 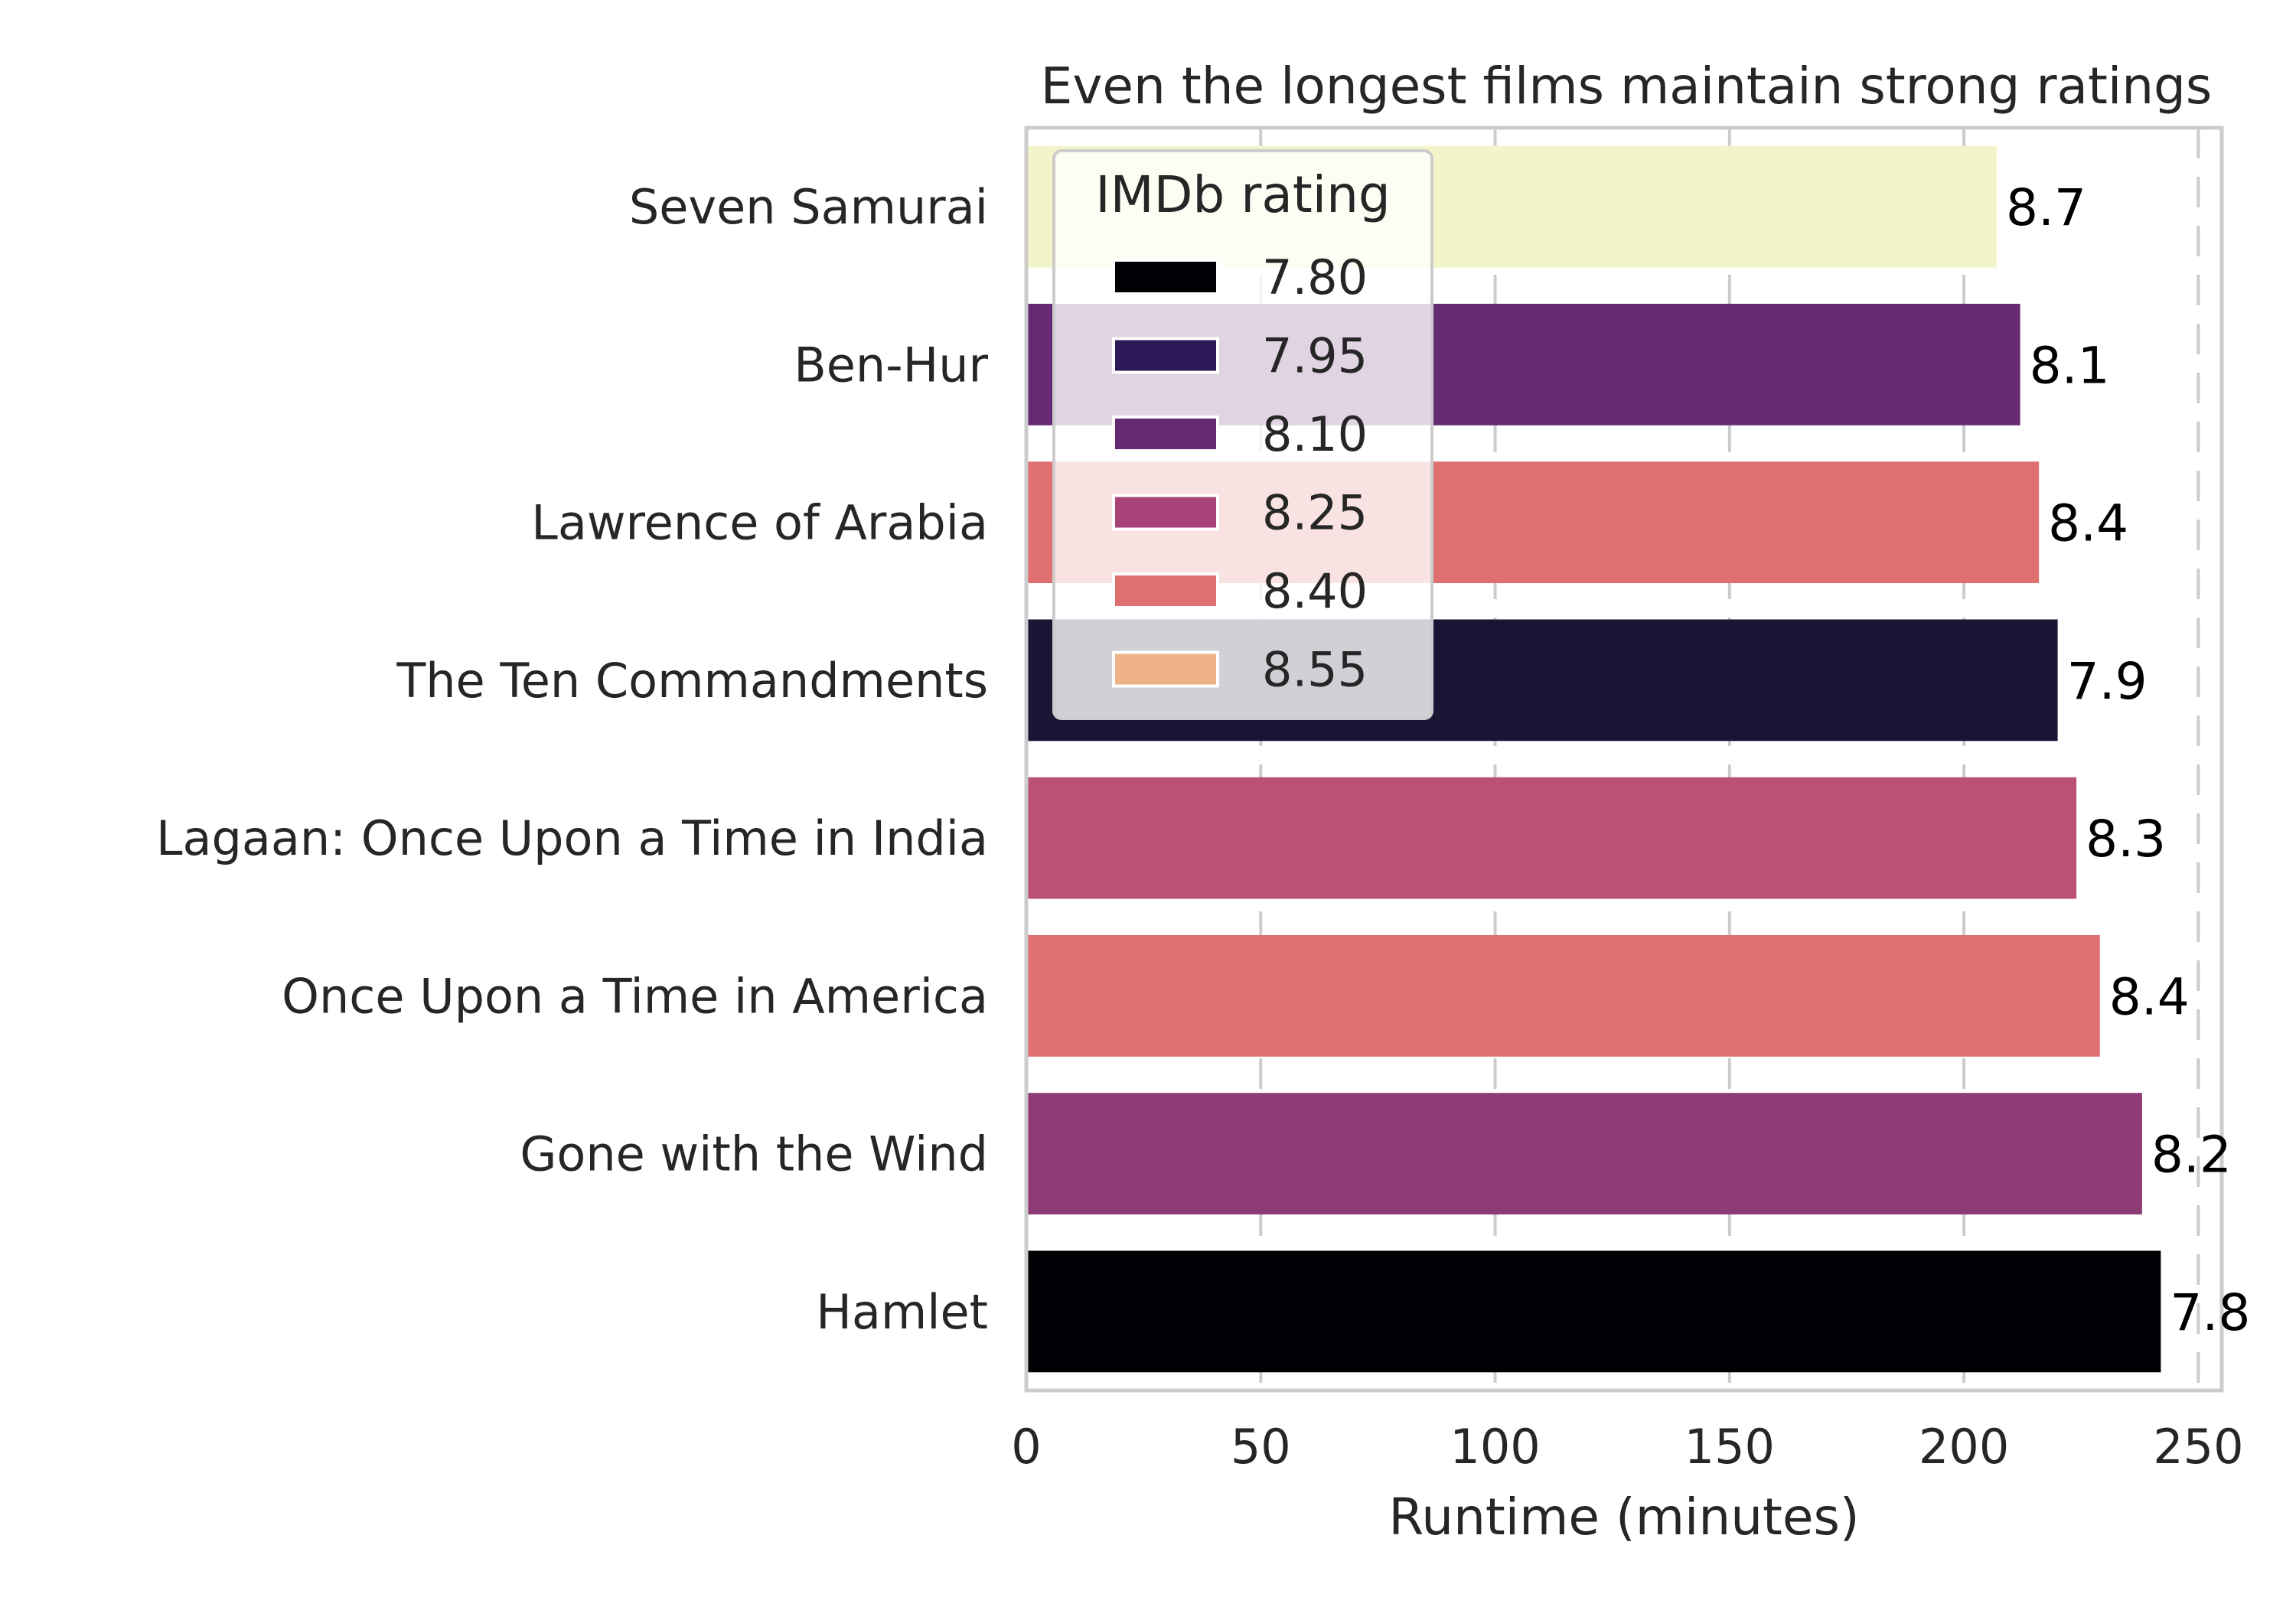 What do you see at coordinates (1729, 1447) in the screenshot?
I see `x-tick-label: 150` at bounding box center [1729, 1447].